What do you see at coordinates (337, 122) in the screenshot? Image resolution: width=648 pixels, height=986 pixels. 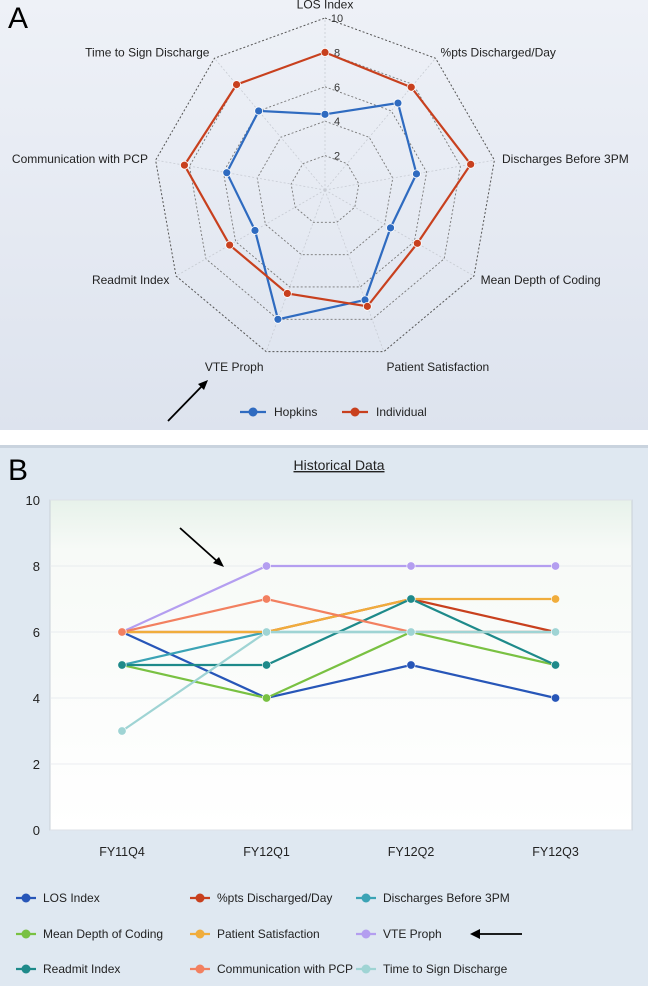 I see `radar-tick-label: 4` at bounding box center [337, 122].